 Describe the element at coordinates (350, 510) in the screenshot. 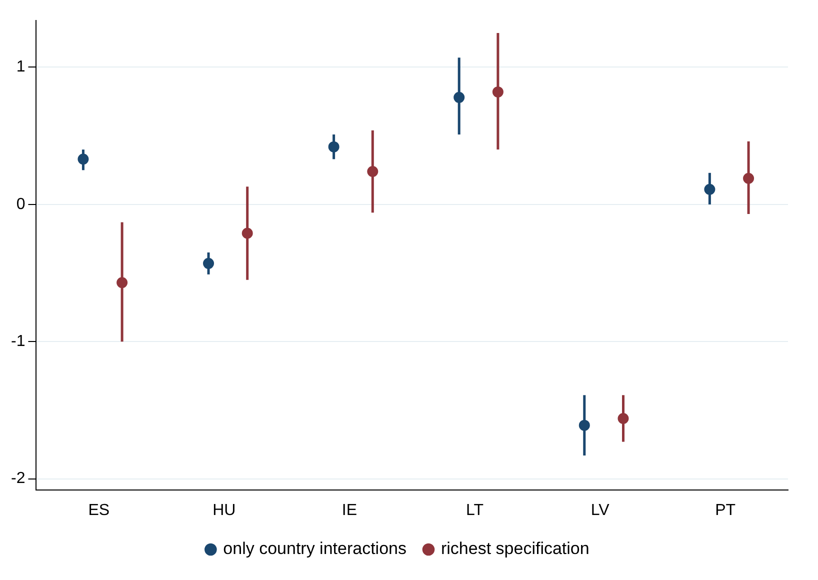

I see `x-tick-label: IE` at that location.